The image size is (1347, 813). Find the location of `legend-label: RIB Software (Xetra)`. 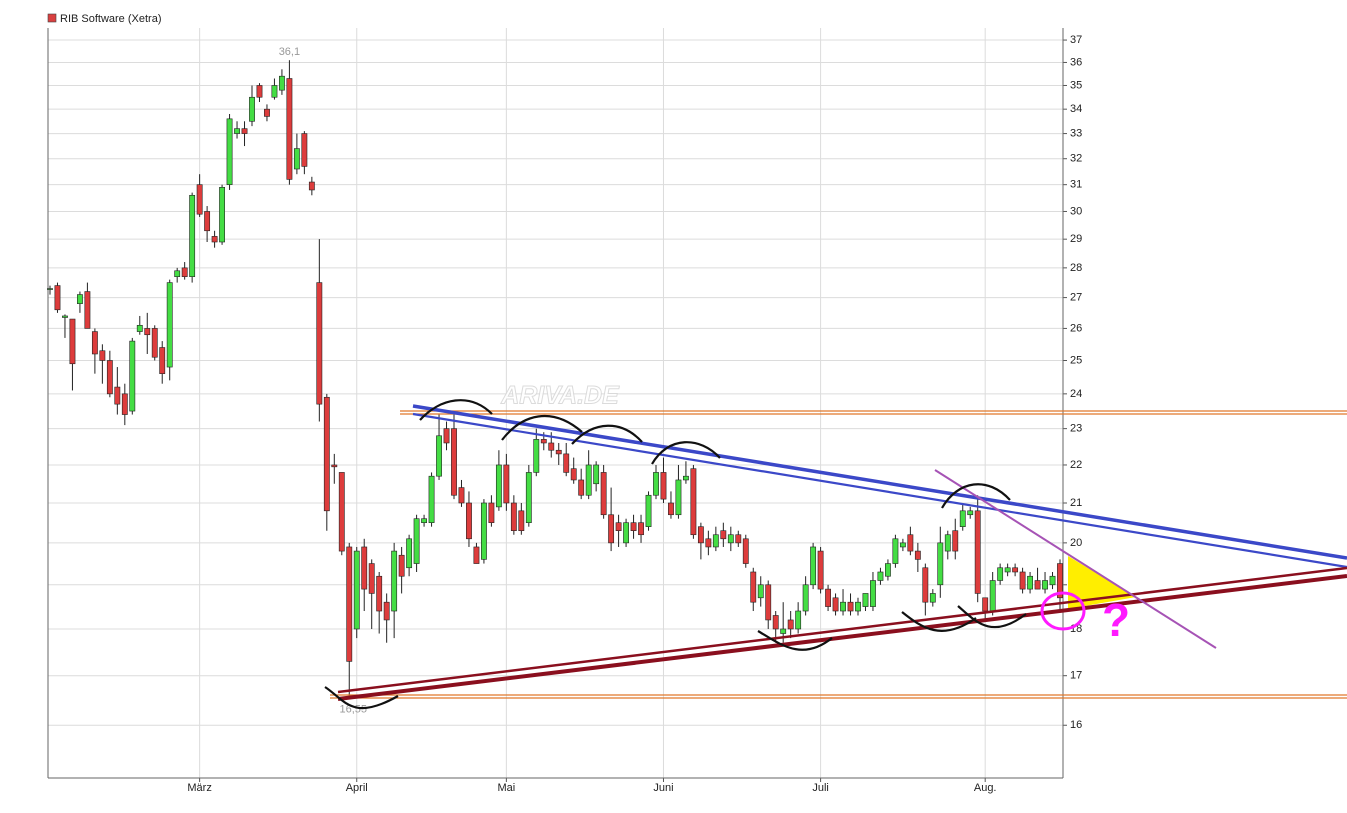

legend-label: RIB Software (Xetra) is located at coordinates (110, 19).